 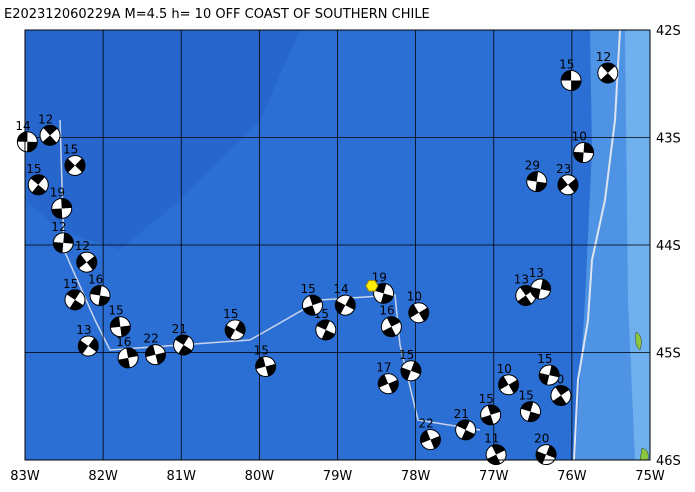 What do you see at coordinates (338, 476) in the screenshot?
I see `lon-label: 79W` at bounding box center [338, 476].